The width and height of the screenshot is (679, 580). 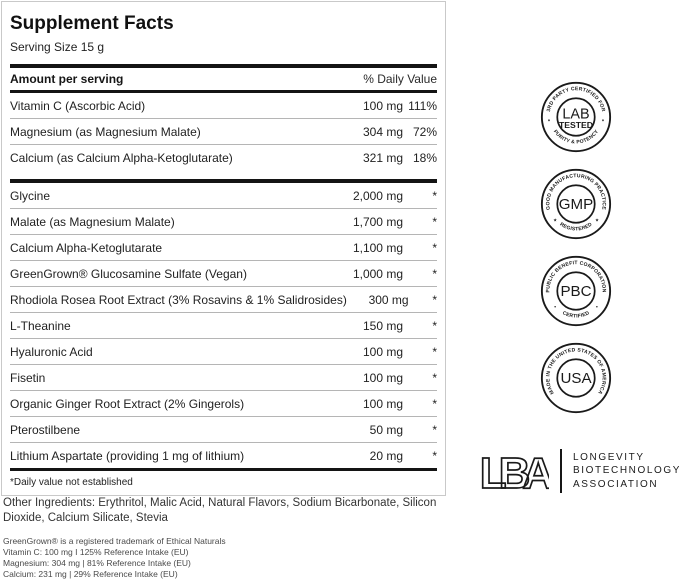 What do you see at coordinates (377, 221) in the screenshot?
I see `nutrient-amount: 1,700 mg` at bounding box center [377, 221].